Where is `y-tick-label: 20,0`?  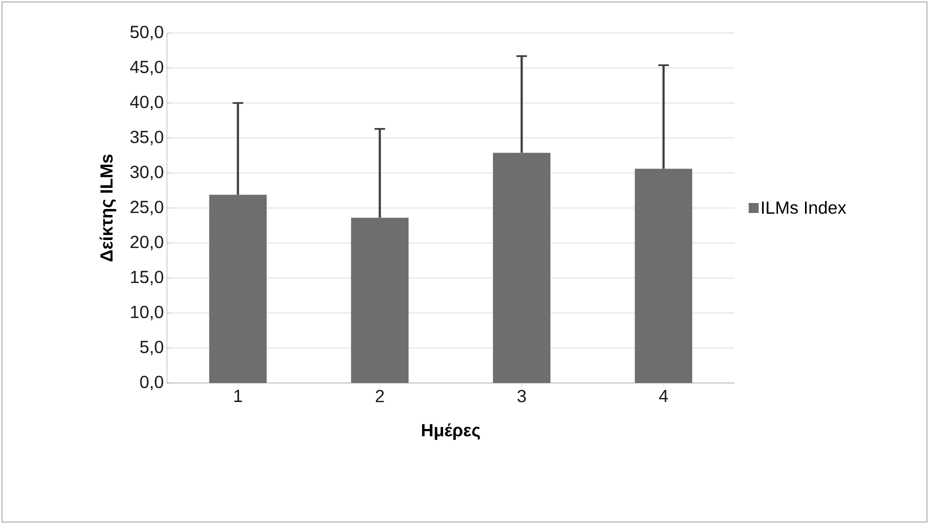 y-tick-label: 20,0 is located at coordinates (147, 243).